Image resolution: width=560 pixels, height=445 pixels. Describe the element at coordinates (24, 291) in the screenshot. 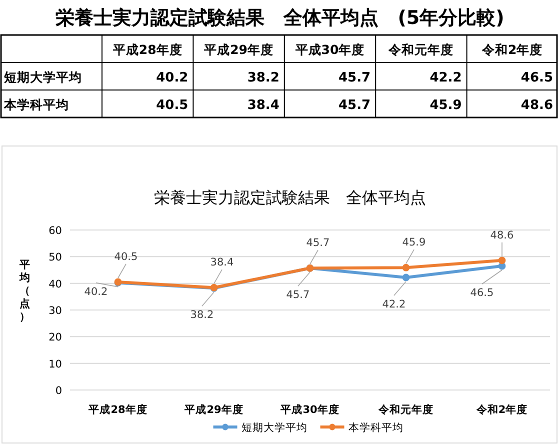

I see `y-axis-title: 平均（点）` at that location.